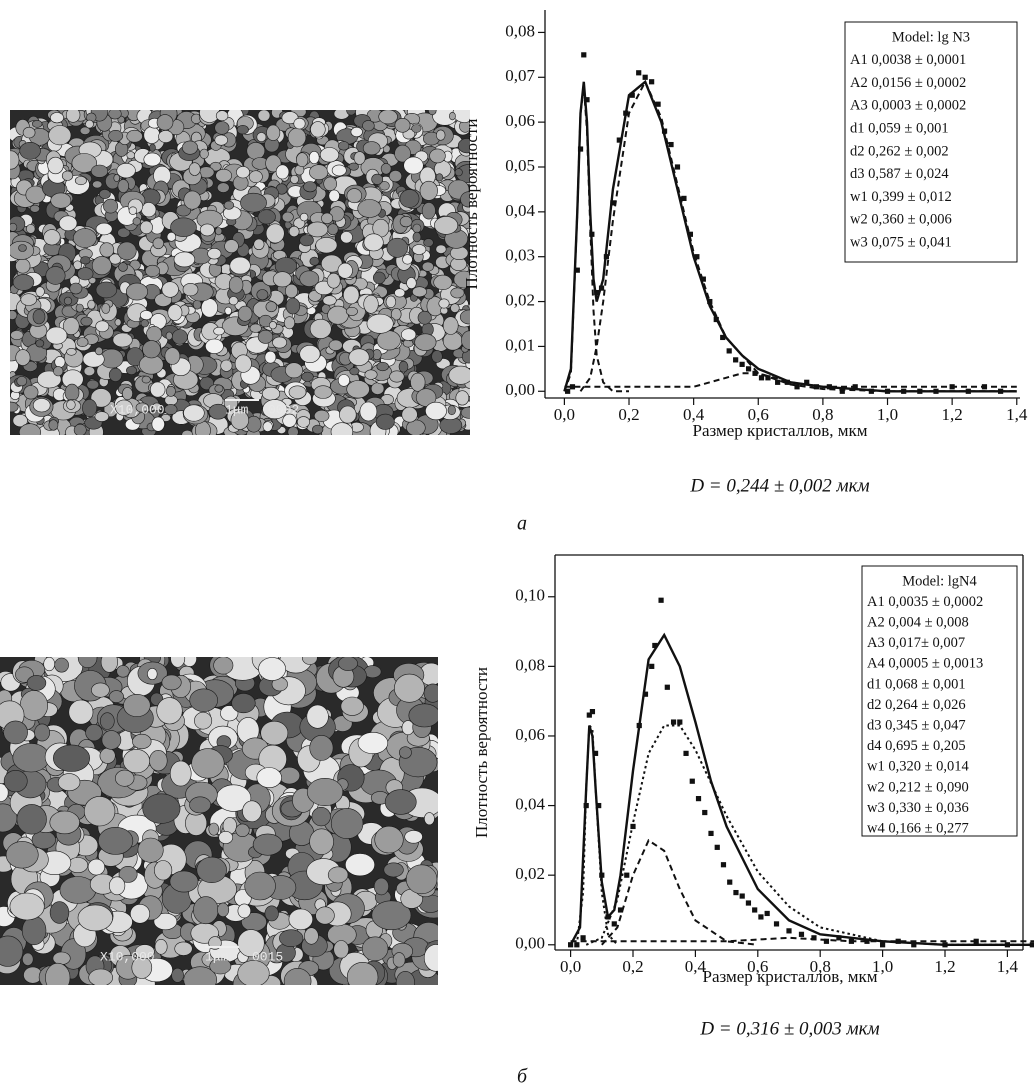 This screenshot has width=1034, height=1090. What do you see at coordinates (520, 344) in the screenshot?
I see `y-tick-label: 0,01` at bounding box center [520, 344].